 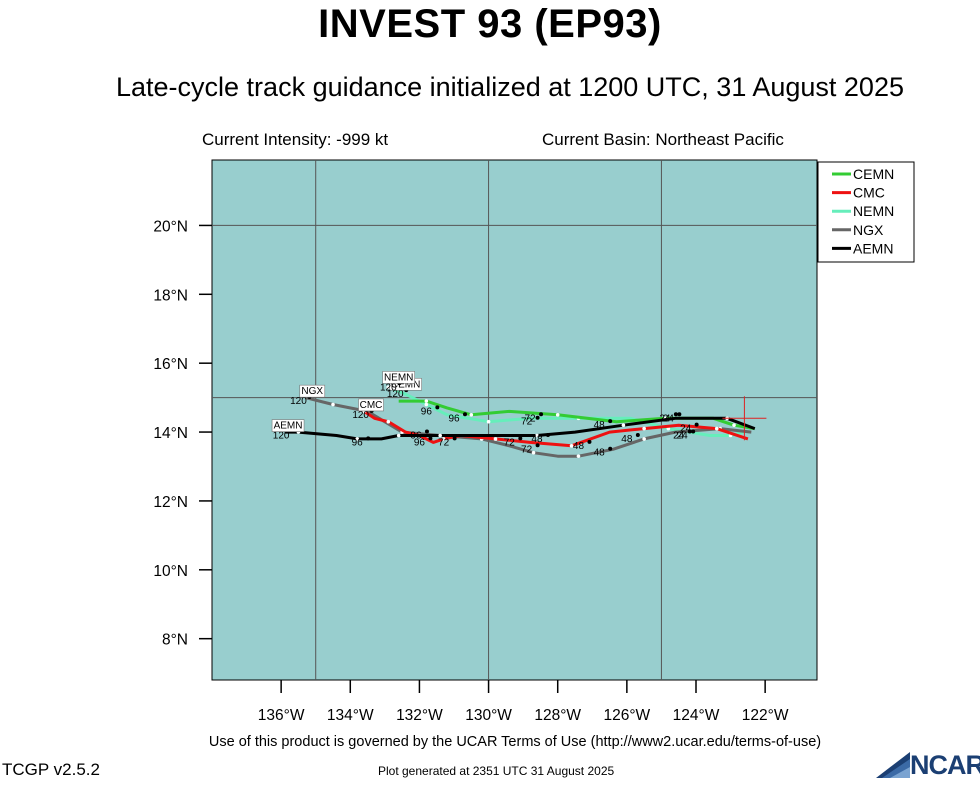 I want to click on ncar-logo-mark-icon, so click(x=893, y=765).